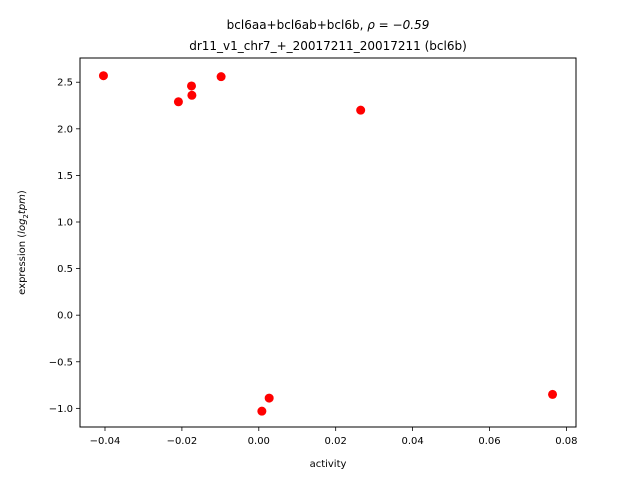 The width and height of the screenshot is (640, 480). What do you see at coordinates (336, 441) in the screenshot?
I see `x-tick-label: 0.02` at bounding box center [336, 441].